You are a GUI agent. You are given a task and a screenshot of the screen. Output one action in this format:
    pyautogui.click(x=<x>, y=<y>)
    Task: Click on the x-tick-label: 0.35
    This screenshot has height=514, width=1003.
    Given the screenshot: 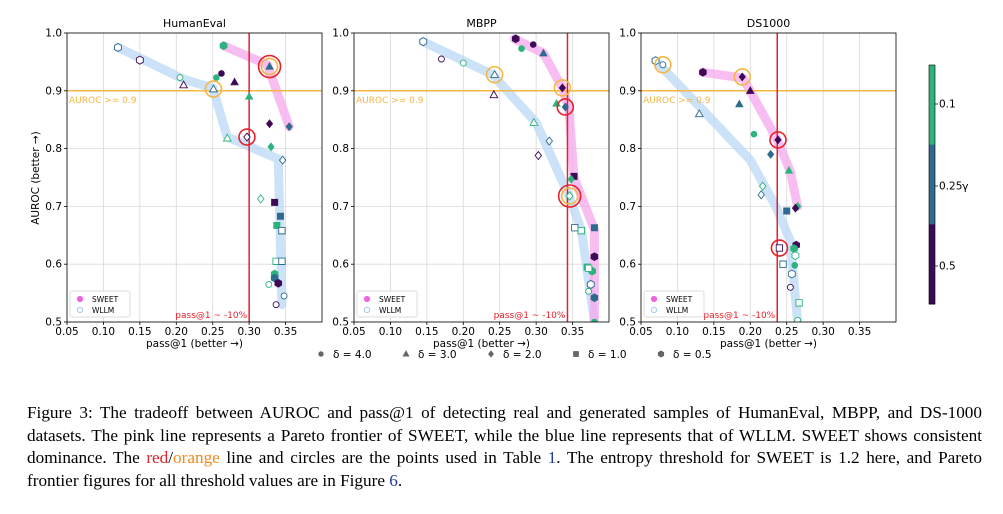 What is the action you would take?
    pyautogui.click(x=572, y=332)
    